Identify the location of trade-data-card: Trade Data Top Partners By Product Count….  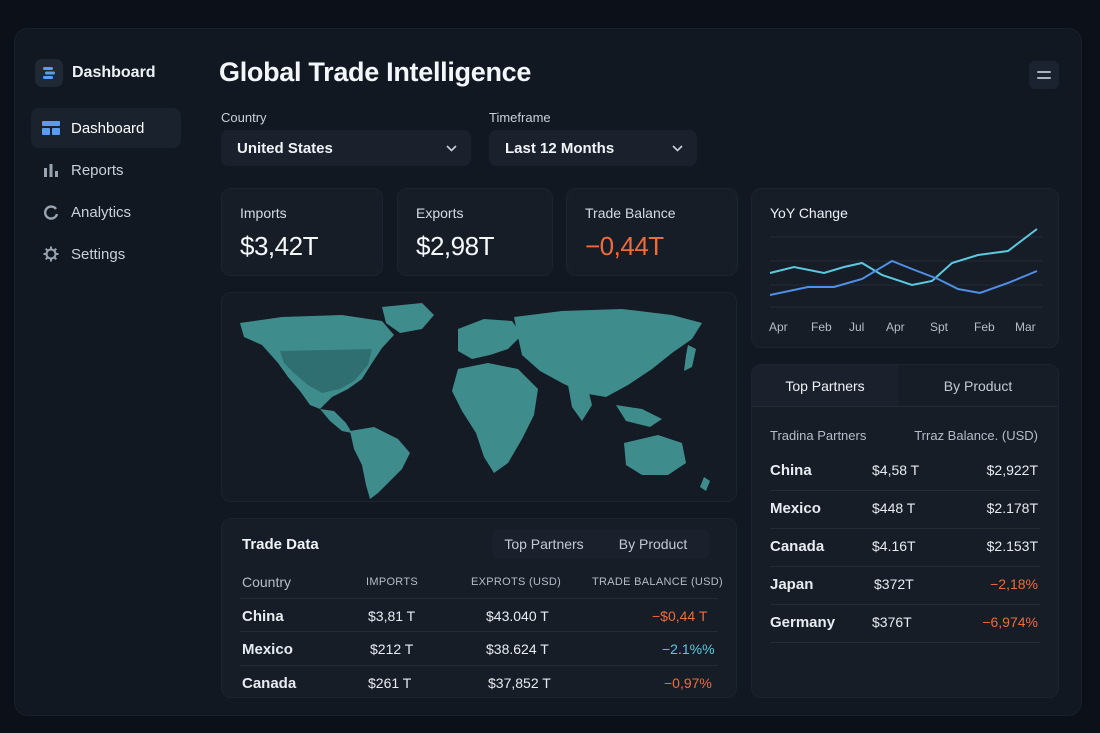
(479, 608).